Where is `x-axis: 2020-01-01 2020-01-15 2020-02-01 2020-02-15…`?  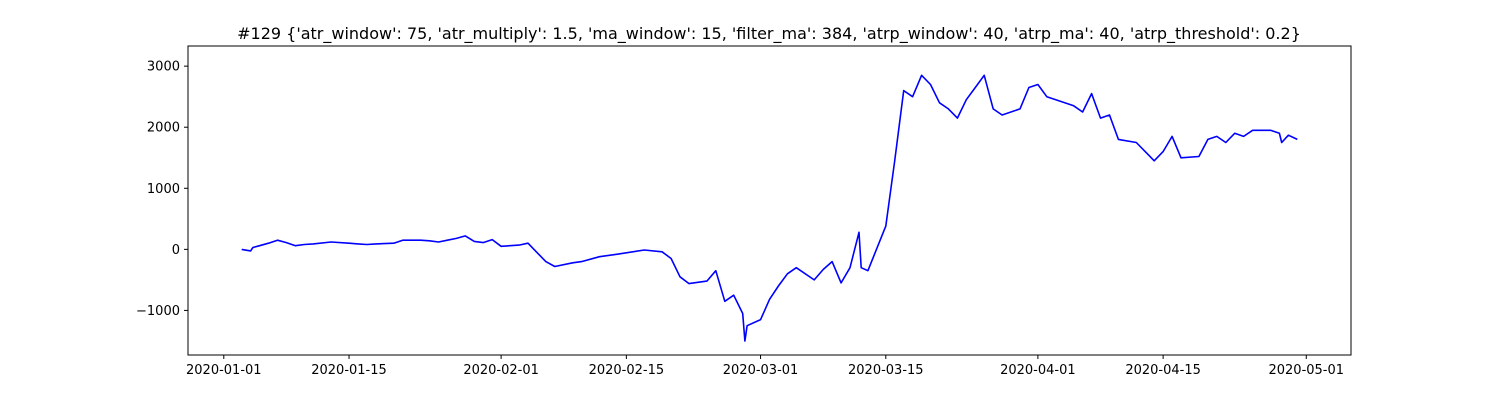
x-axis: 2020-01-01 2020-01-15 2020-02-01 2020-02-15… is located at coordinates (765, 366).